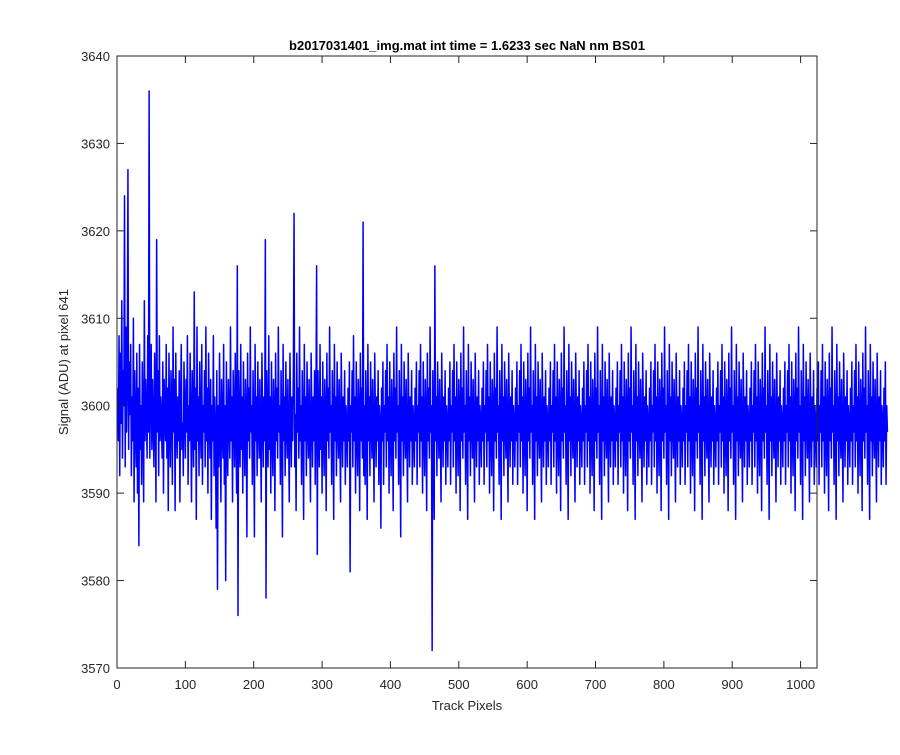  I want to click on x-tick-label: 500, so click(459, 684).